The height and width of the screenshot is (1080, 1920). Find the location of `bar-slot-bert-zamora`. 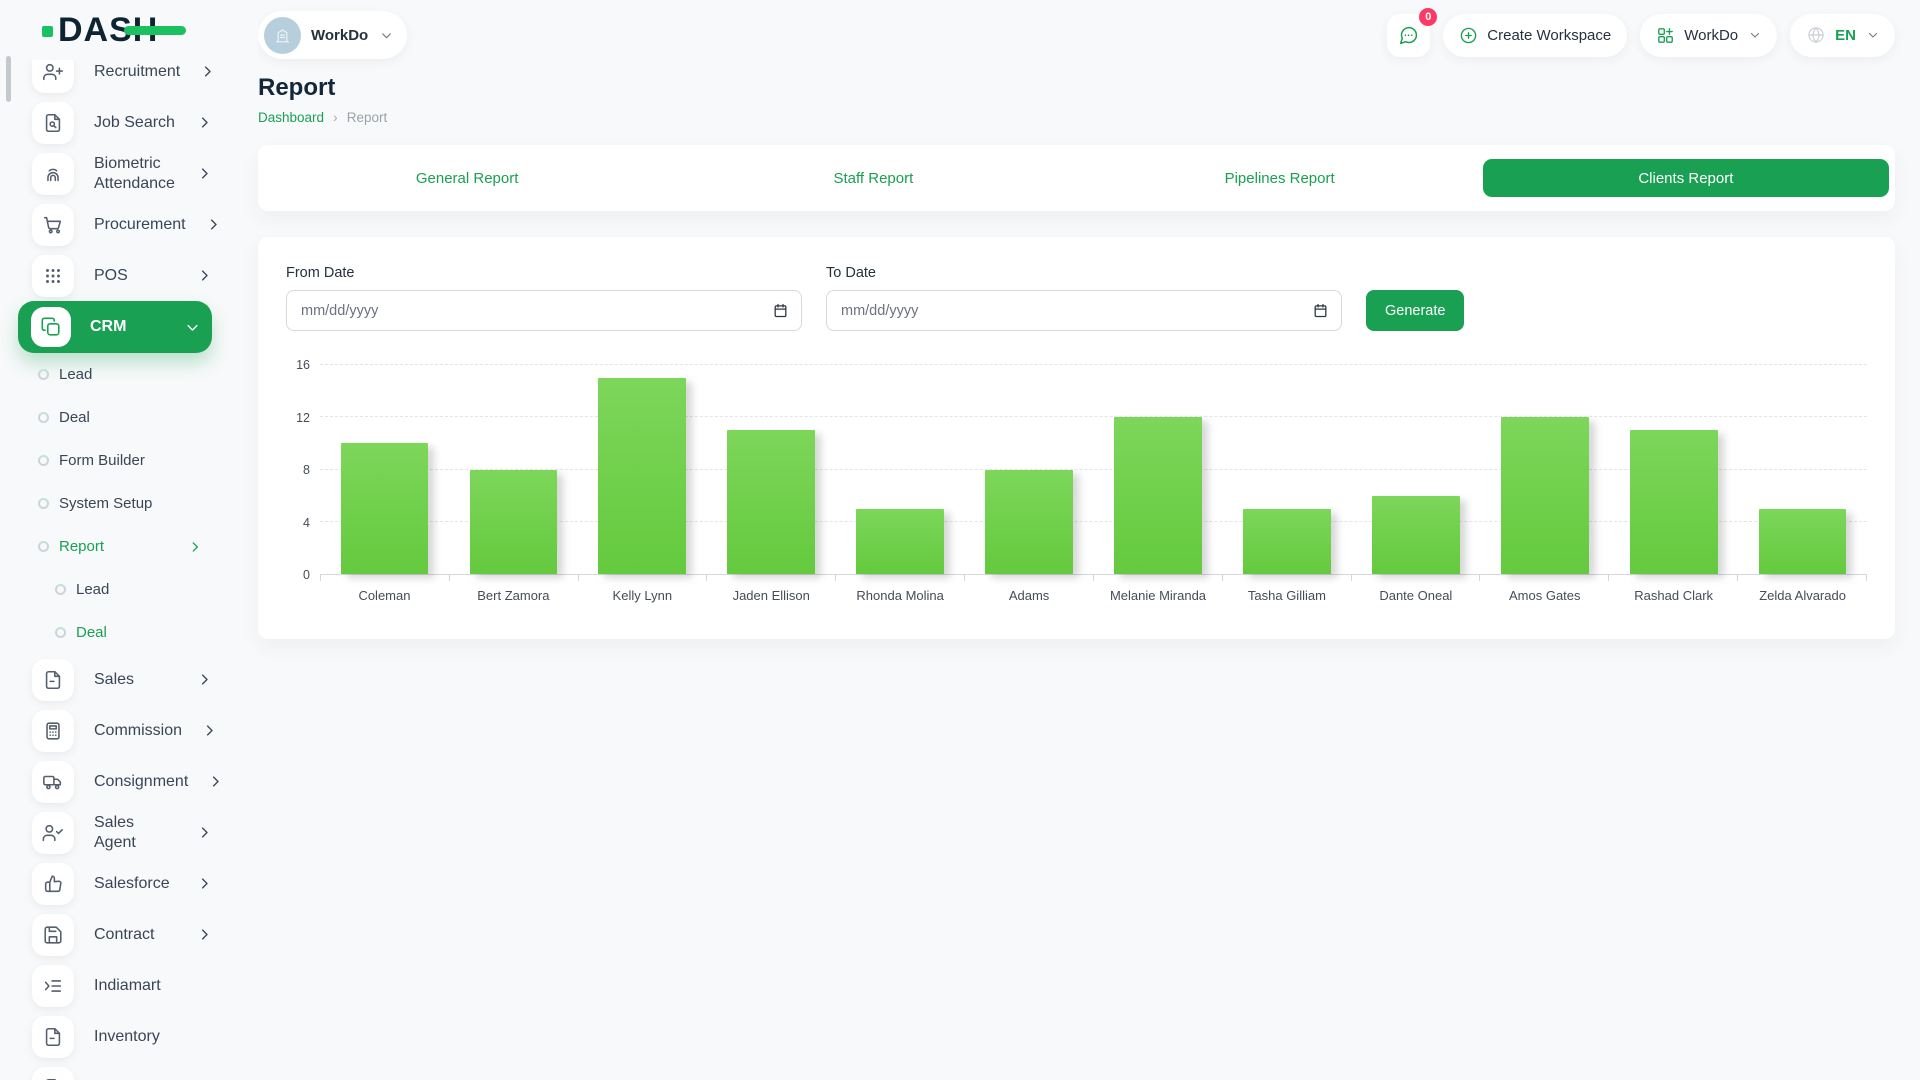

bar-slot-bert-zamora is located at coordinates (513, 469).